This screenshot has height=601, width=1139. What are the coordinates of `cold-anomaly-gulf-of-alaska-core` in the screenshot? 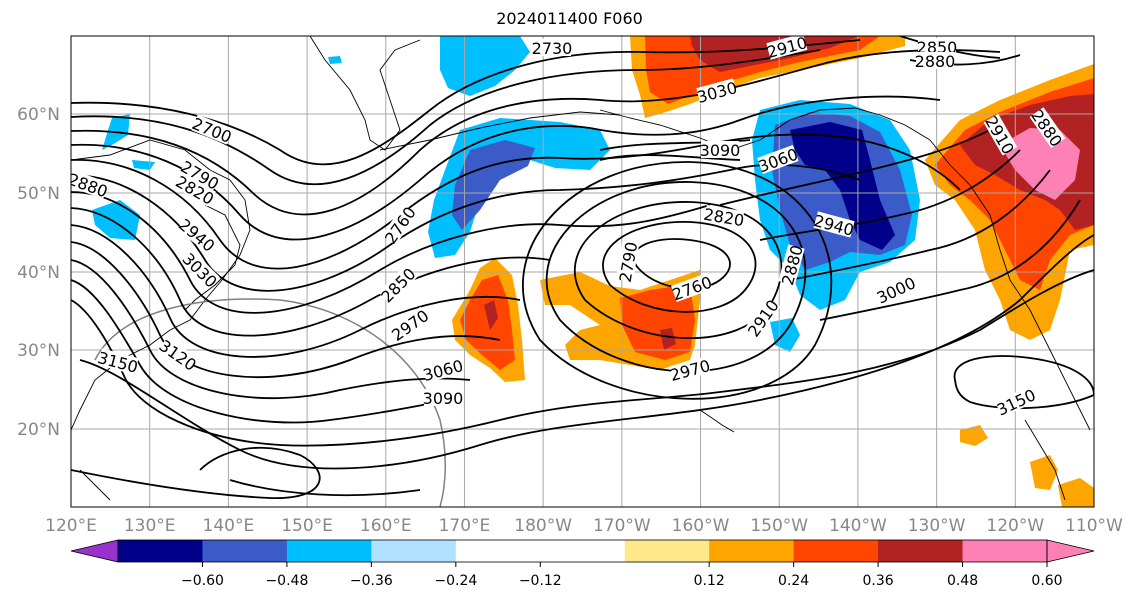 It's located at (842, 186).